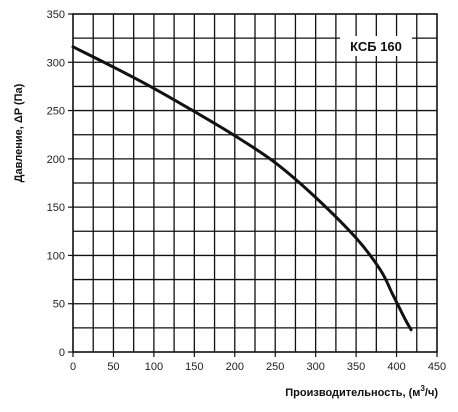 The image size is (458, 412). What do you see at coordinates (356, 367) in the screenshot?
I see `x-tick-label: 350` at bounding box center [356, 367].